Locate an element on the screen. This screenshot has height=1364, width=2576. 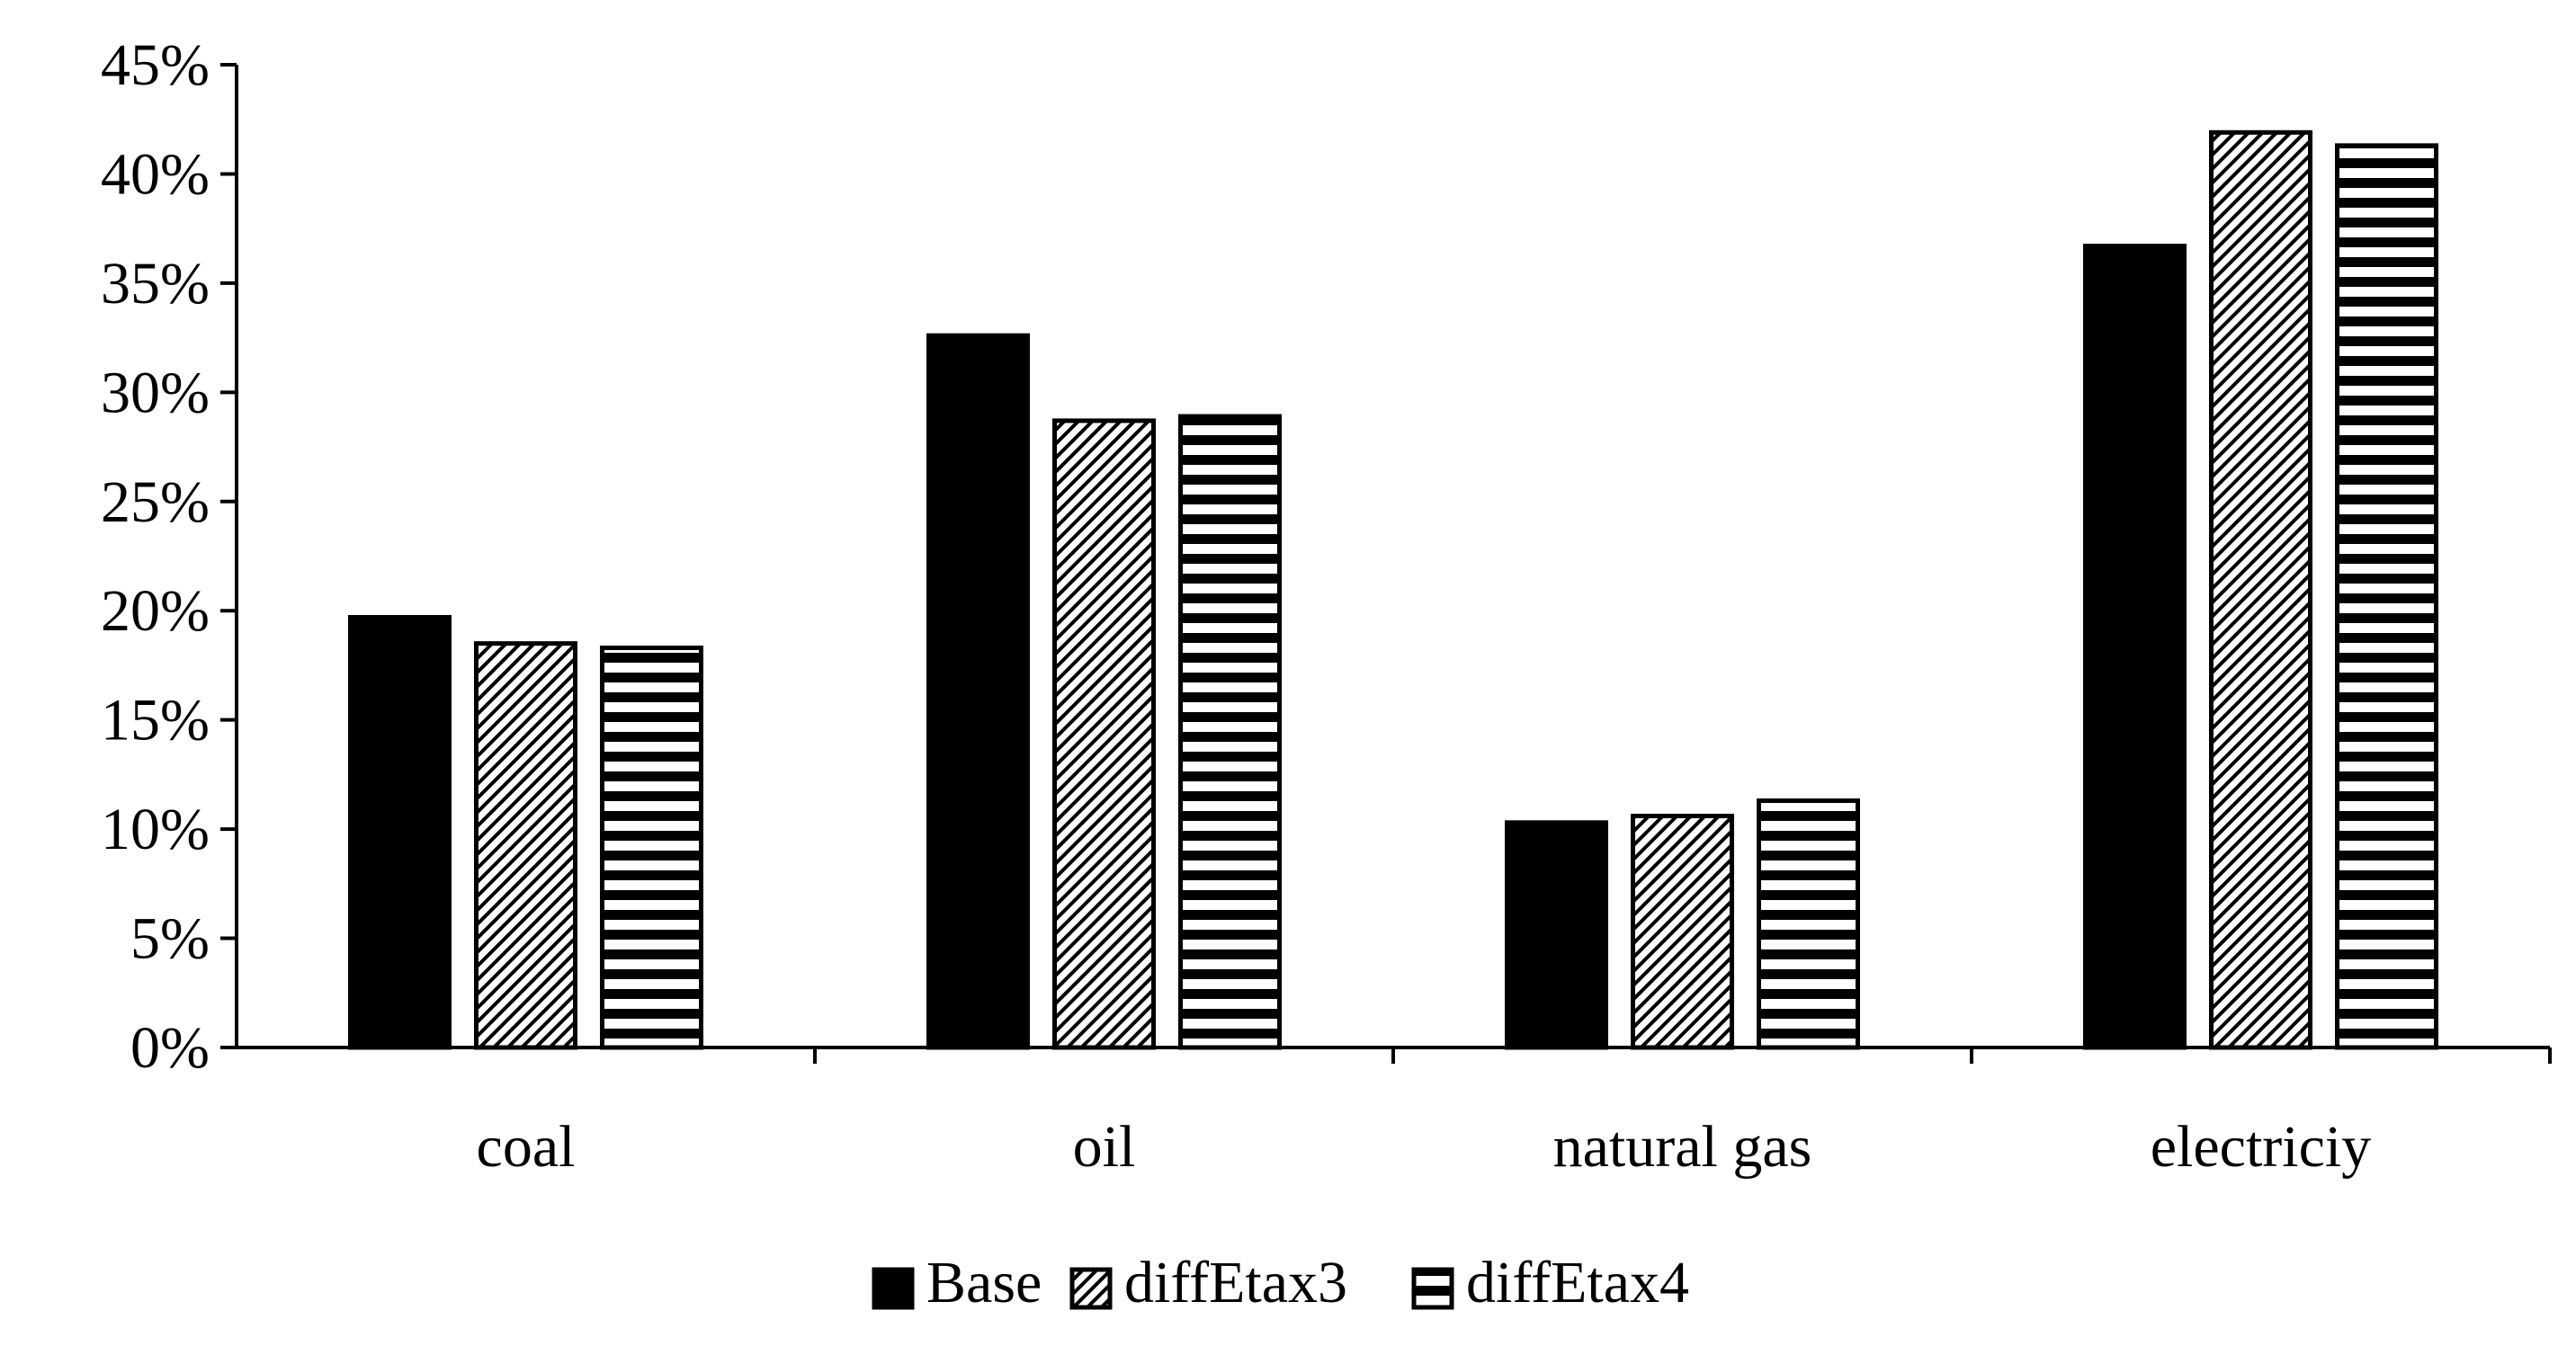
bar-diffEtax4-electriciy is located at coordinates (2386, 596).